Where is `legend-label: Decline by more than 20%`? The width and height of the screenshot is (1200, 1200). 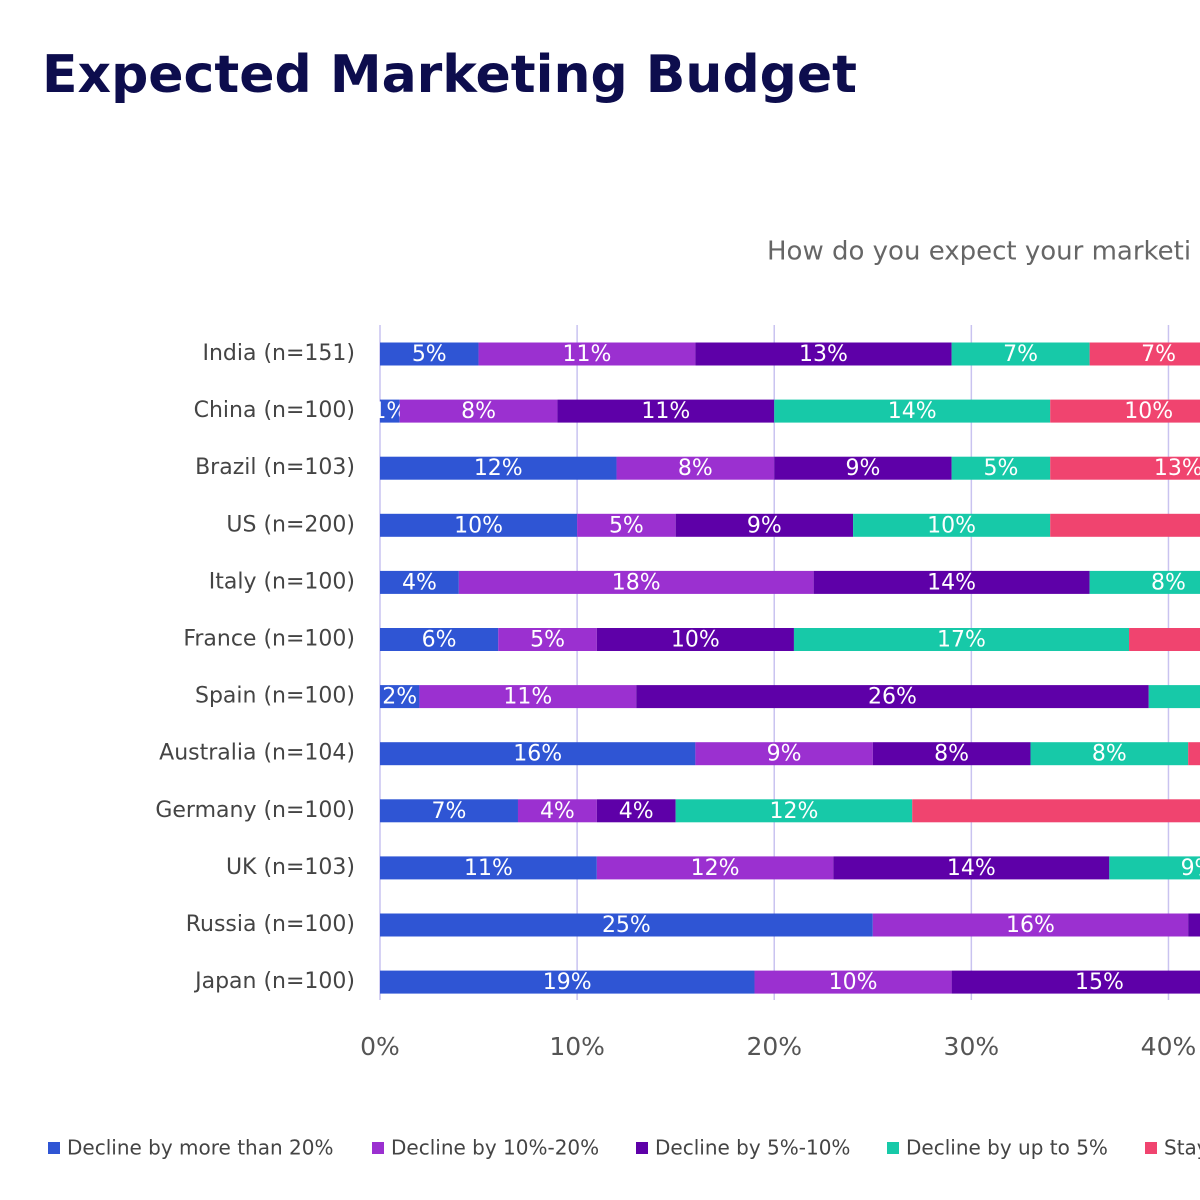
legend-label: Decline by more than 20% is located at coordinates (200, 1148).